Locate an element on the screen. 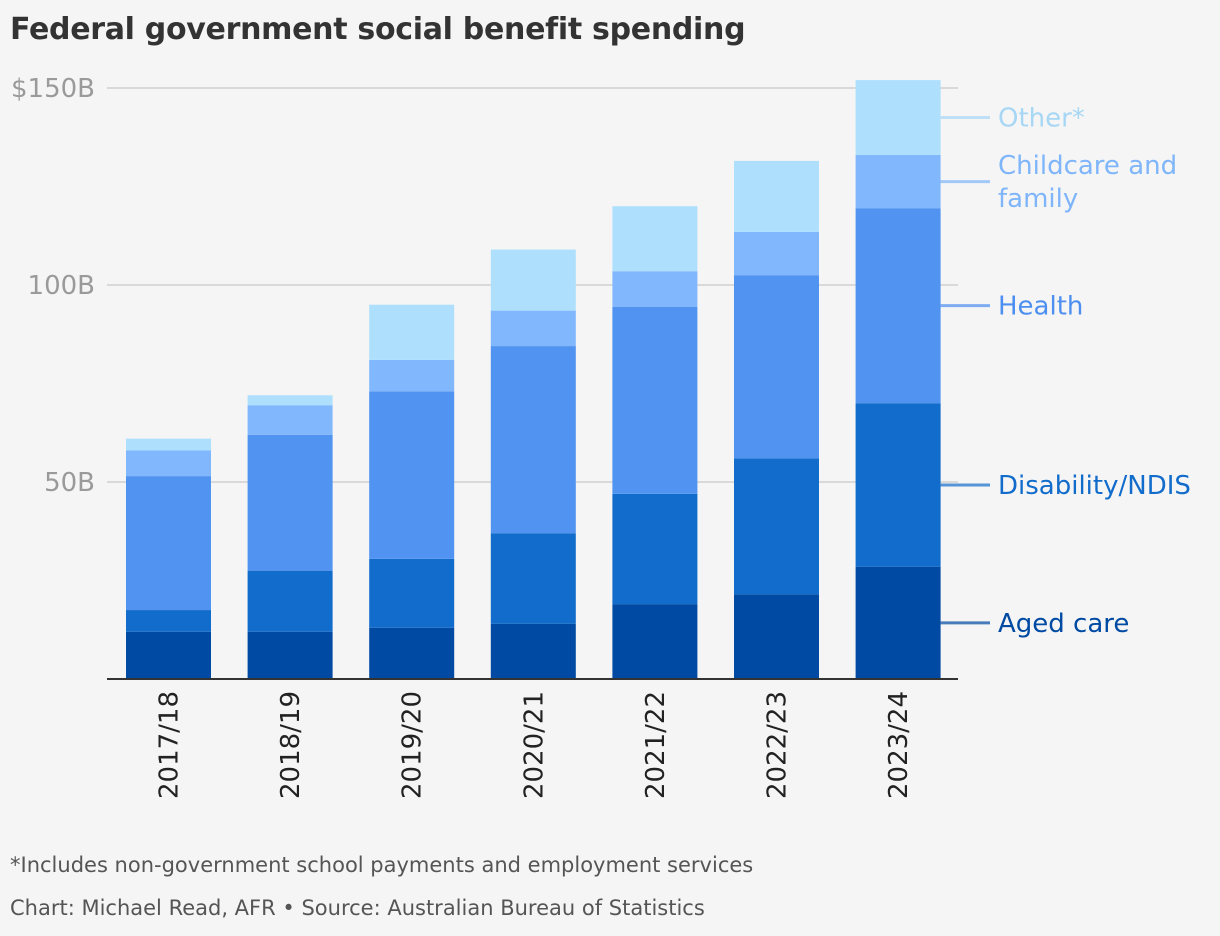 The image size is (1220, 936). y-tick-label: 50B is located at coordinates (69, 483).